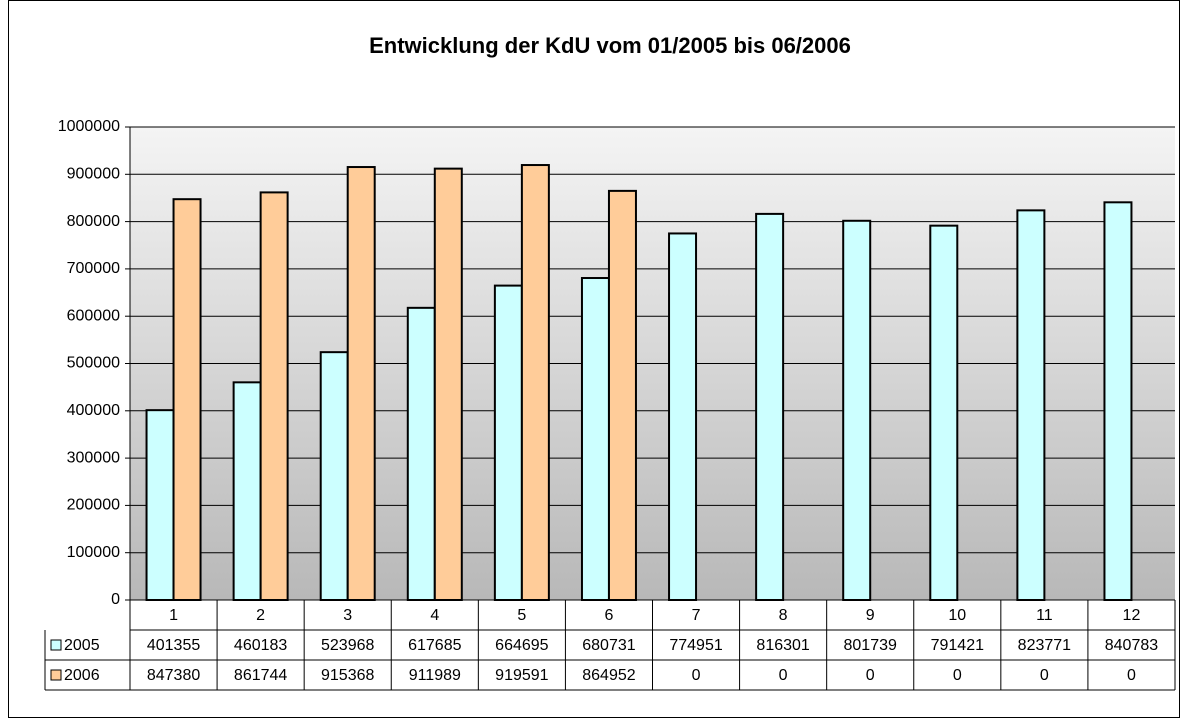 The height and width of the screenshot is (727, 1189). I want to click on y-tick-label: 1000000, so click(89, 126).